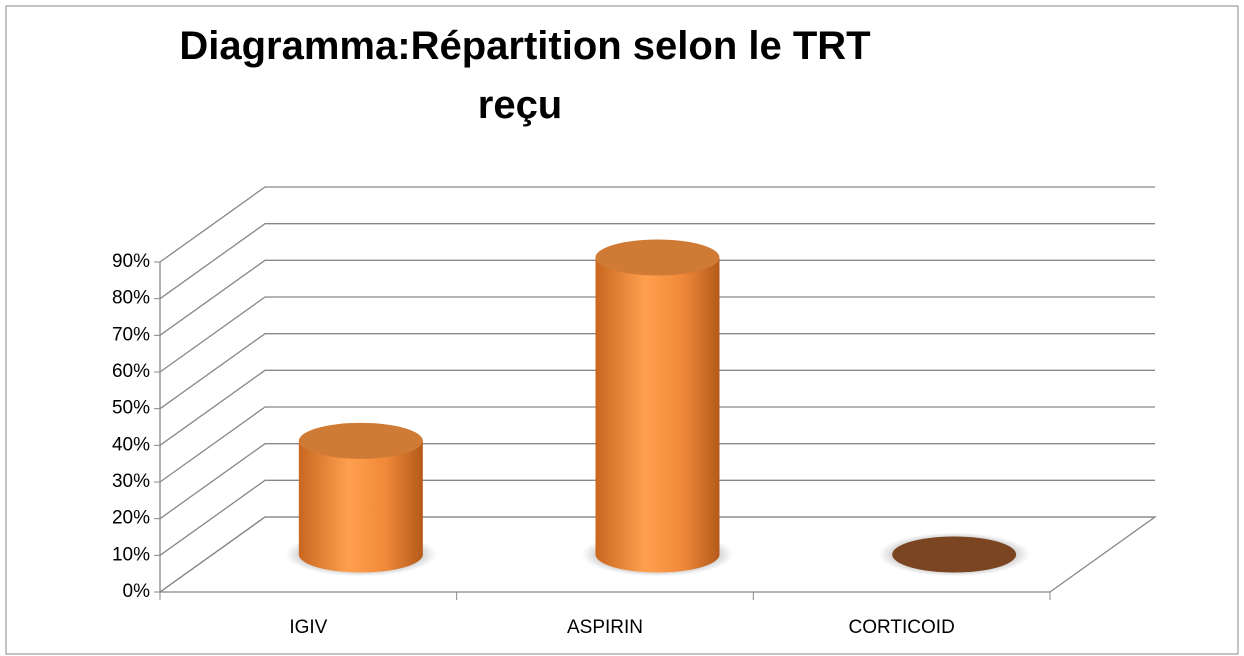 The height and width of the screenshot is (656, 1244). Describe the element at coordinates (131, 334) in the screenshot. I see `y-tick-label: 70%` at that location.